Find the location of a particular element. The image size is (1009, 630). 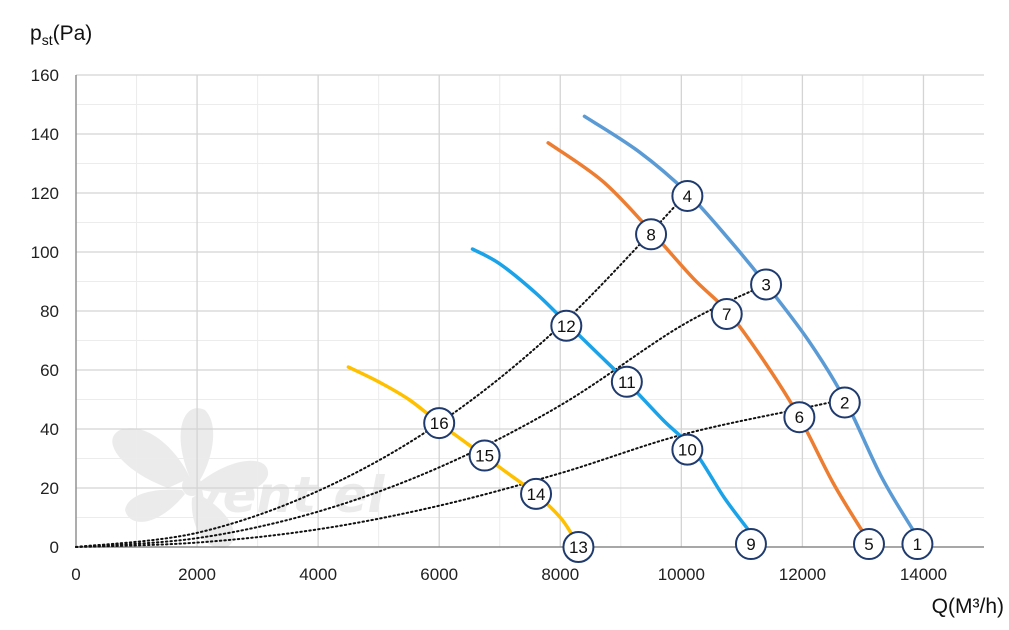

x-tick-label: 2000 is located at coordinates (197, 574).